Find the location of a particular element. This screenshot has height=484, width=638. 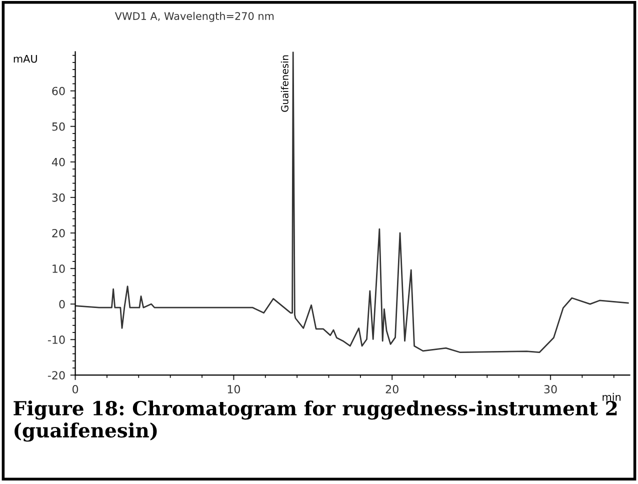

y-tick-label: 20 is located at coordinates (58, 233).